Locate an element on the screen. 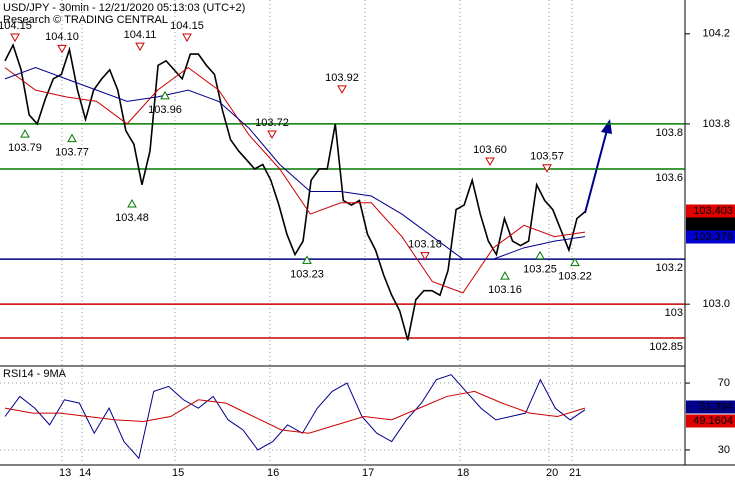 Image resolution: width=735 pixels, height=480 pixels. level-label: 103.6 is located at coordinates (669, 178).